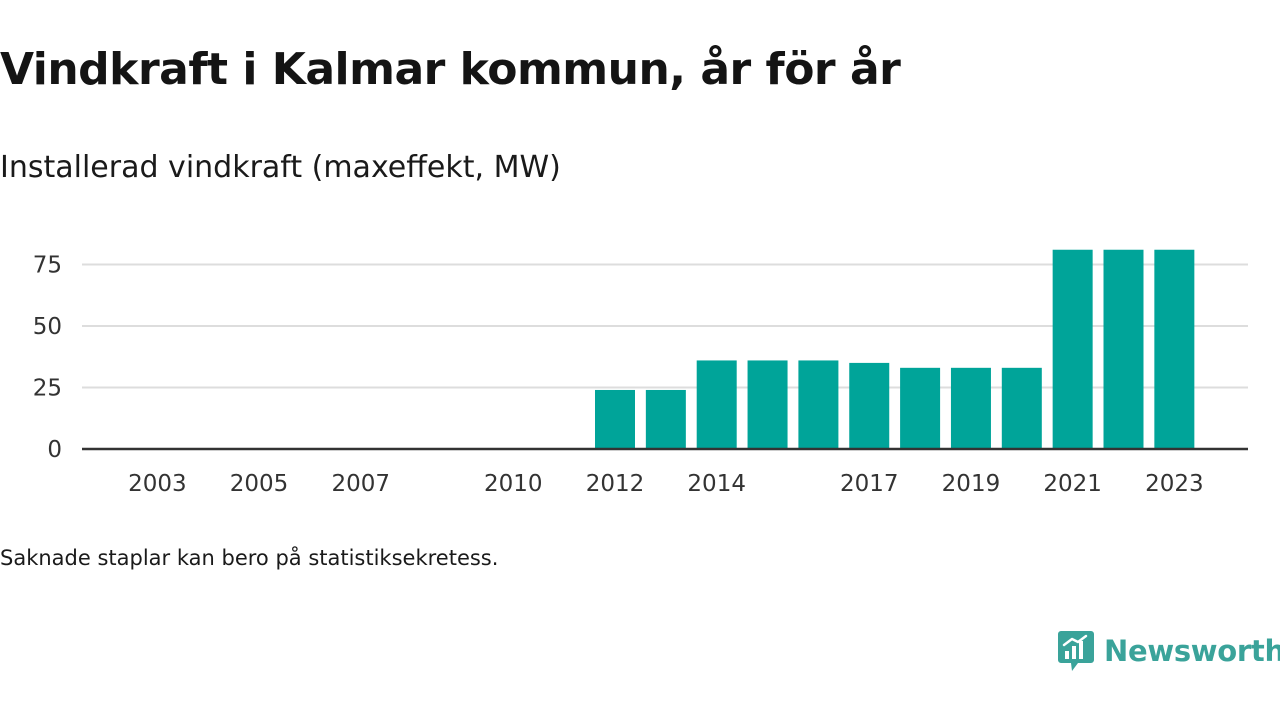 The width and height of the screenshot is (1280, 720). I want to click on bar-2014, so click(716, 404).